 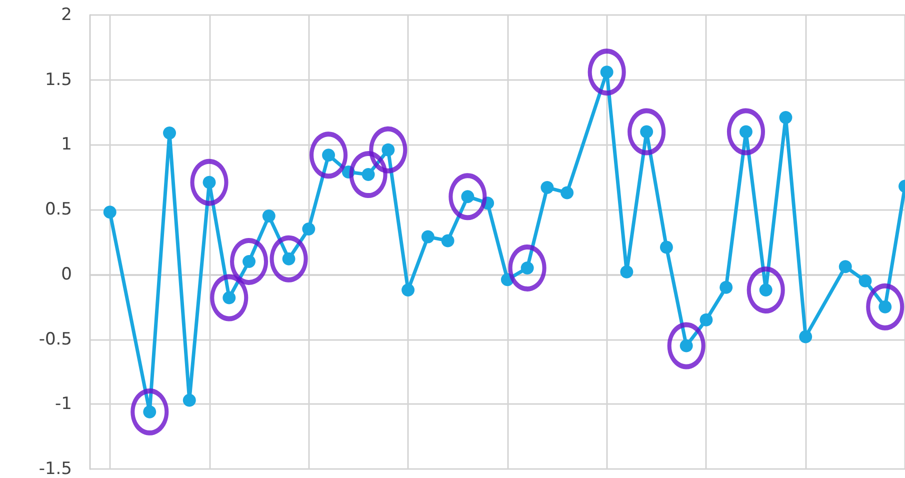 I want to click on y-tick-label: -1.5, so click(x=55, y=468).